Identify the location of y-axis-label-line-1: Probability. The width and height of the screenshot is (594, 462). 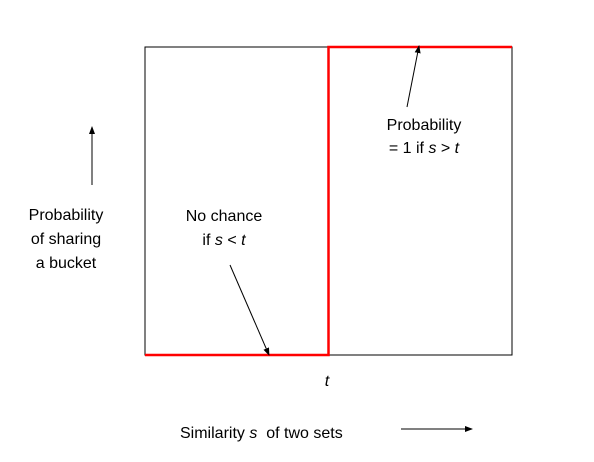
(66, 215).